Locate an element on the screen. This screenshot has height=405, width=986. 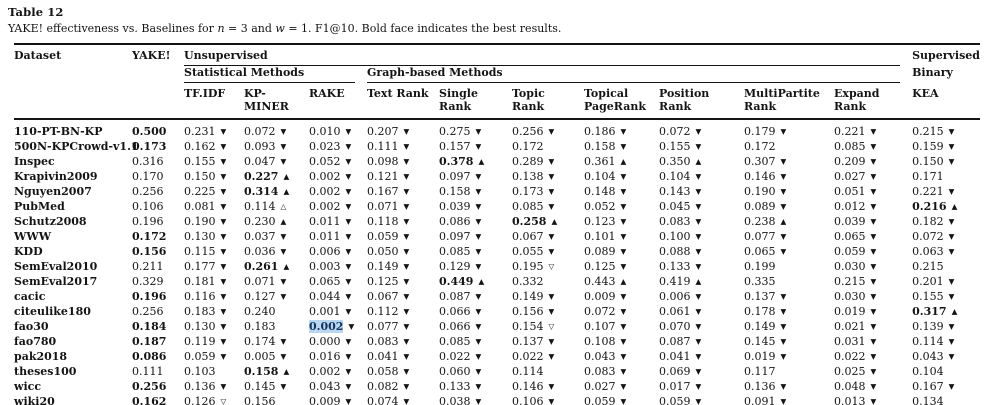
score-value: 0.017 is located at coordinates (675, 386).